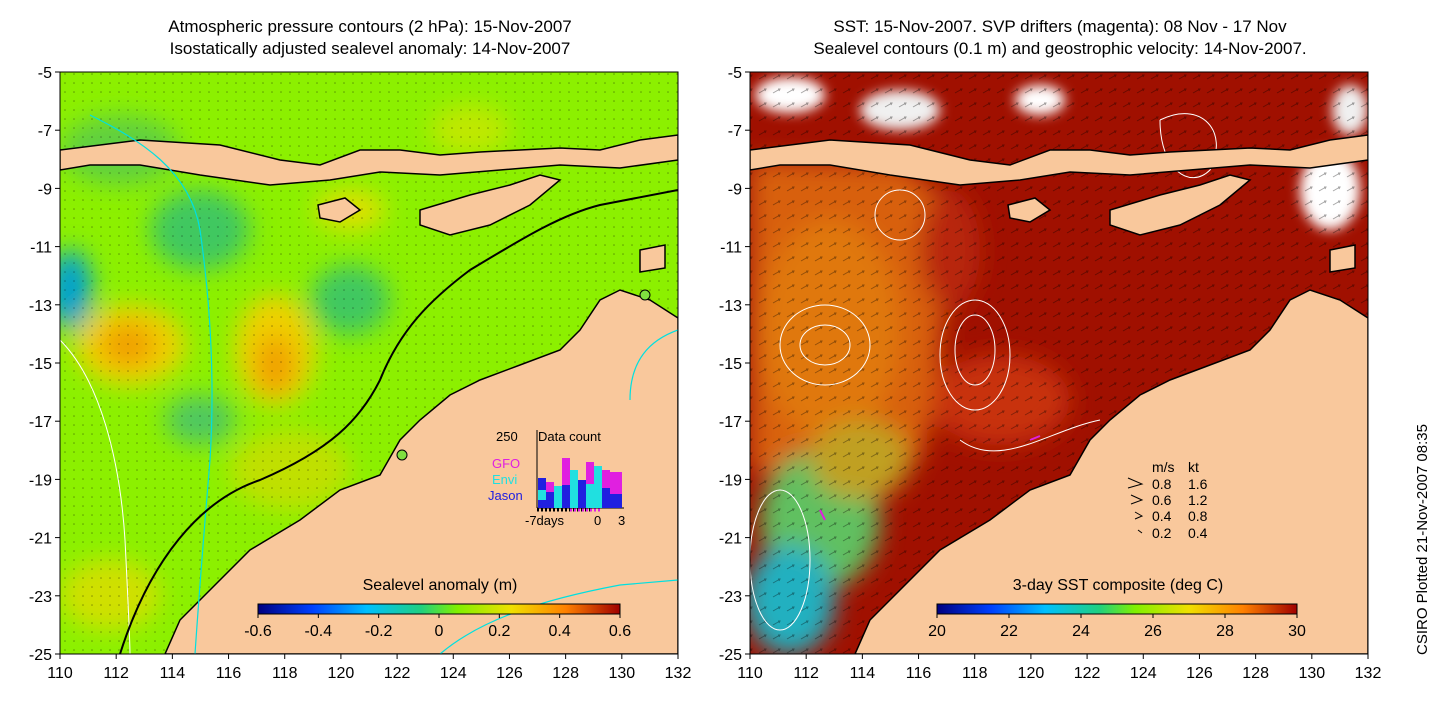 This screenshot has width=1440, height=720. What do you see at coordinates (45, 131) in the screenshot?
I see `left-ytick-label: -7` at bounding box center [45, 131].